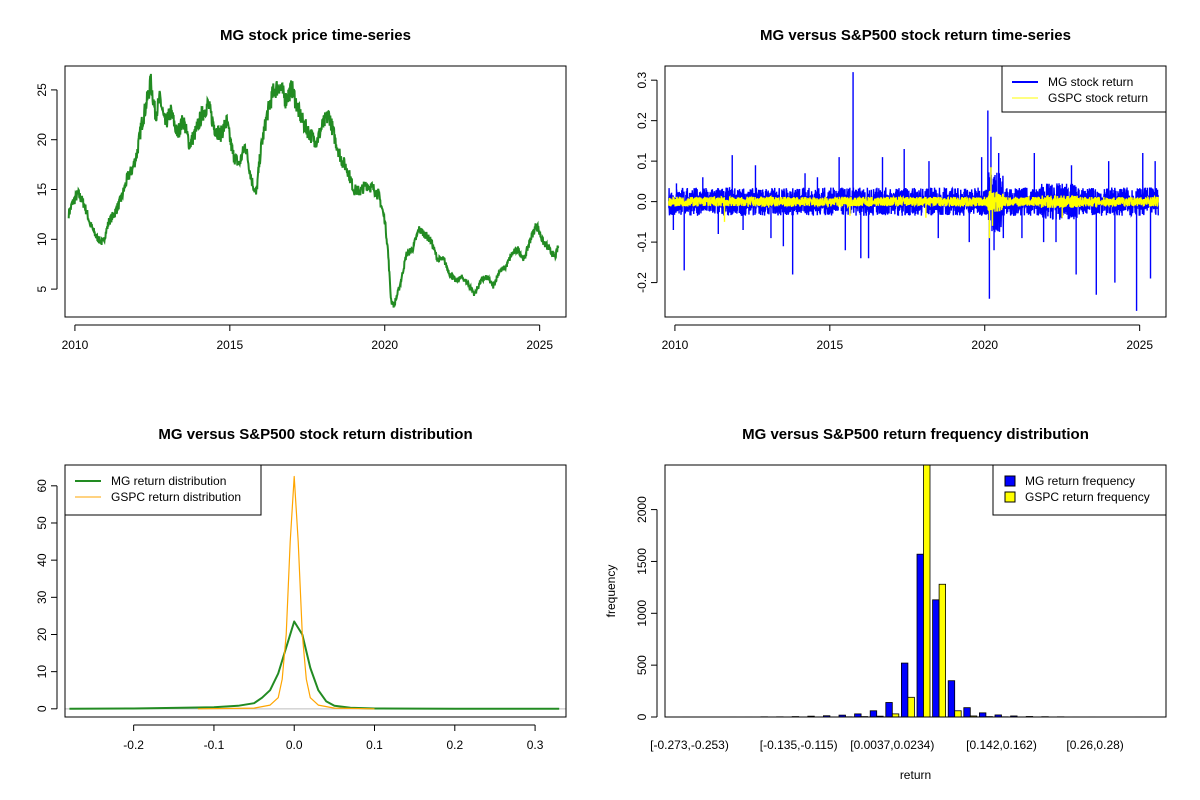 The image size is (1200, 800). I want to click on y-tick-label: 0.2, so click(642, 120).